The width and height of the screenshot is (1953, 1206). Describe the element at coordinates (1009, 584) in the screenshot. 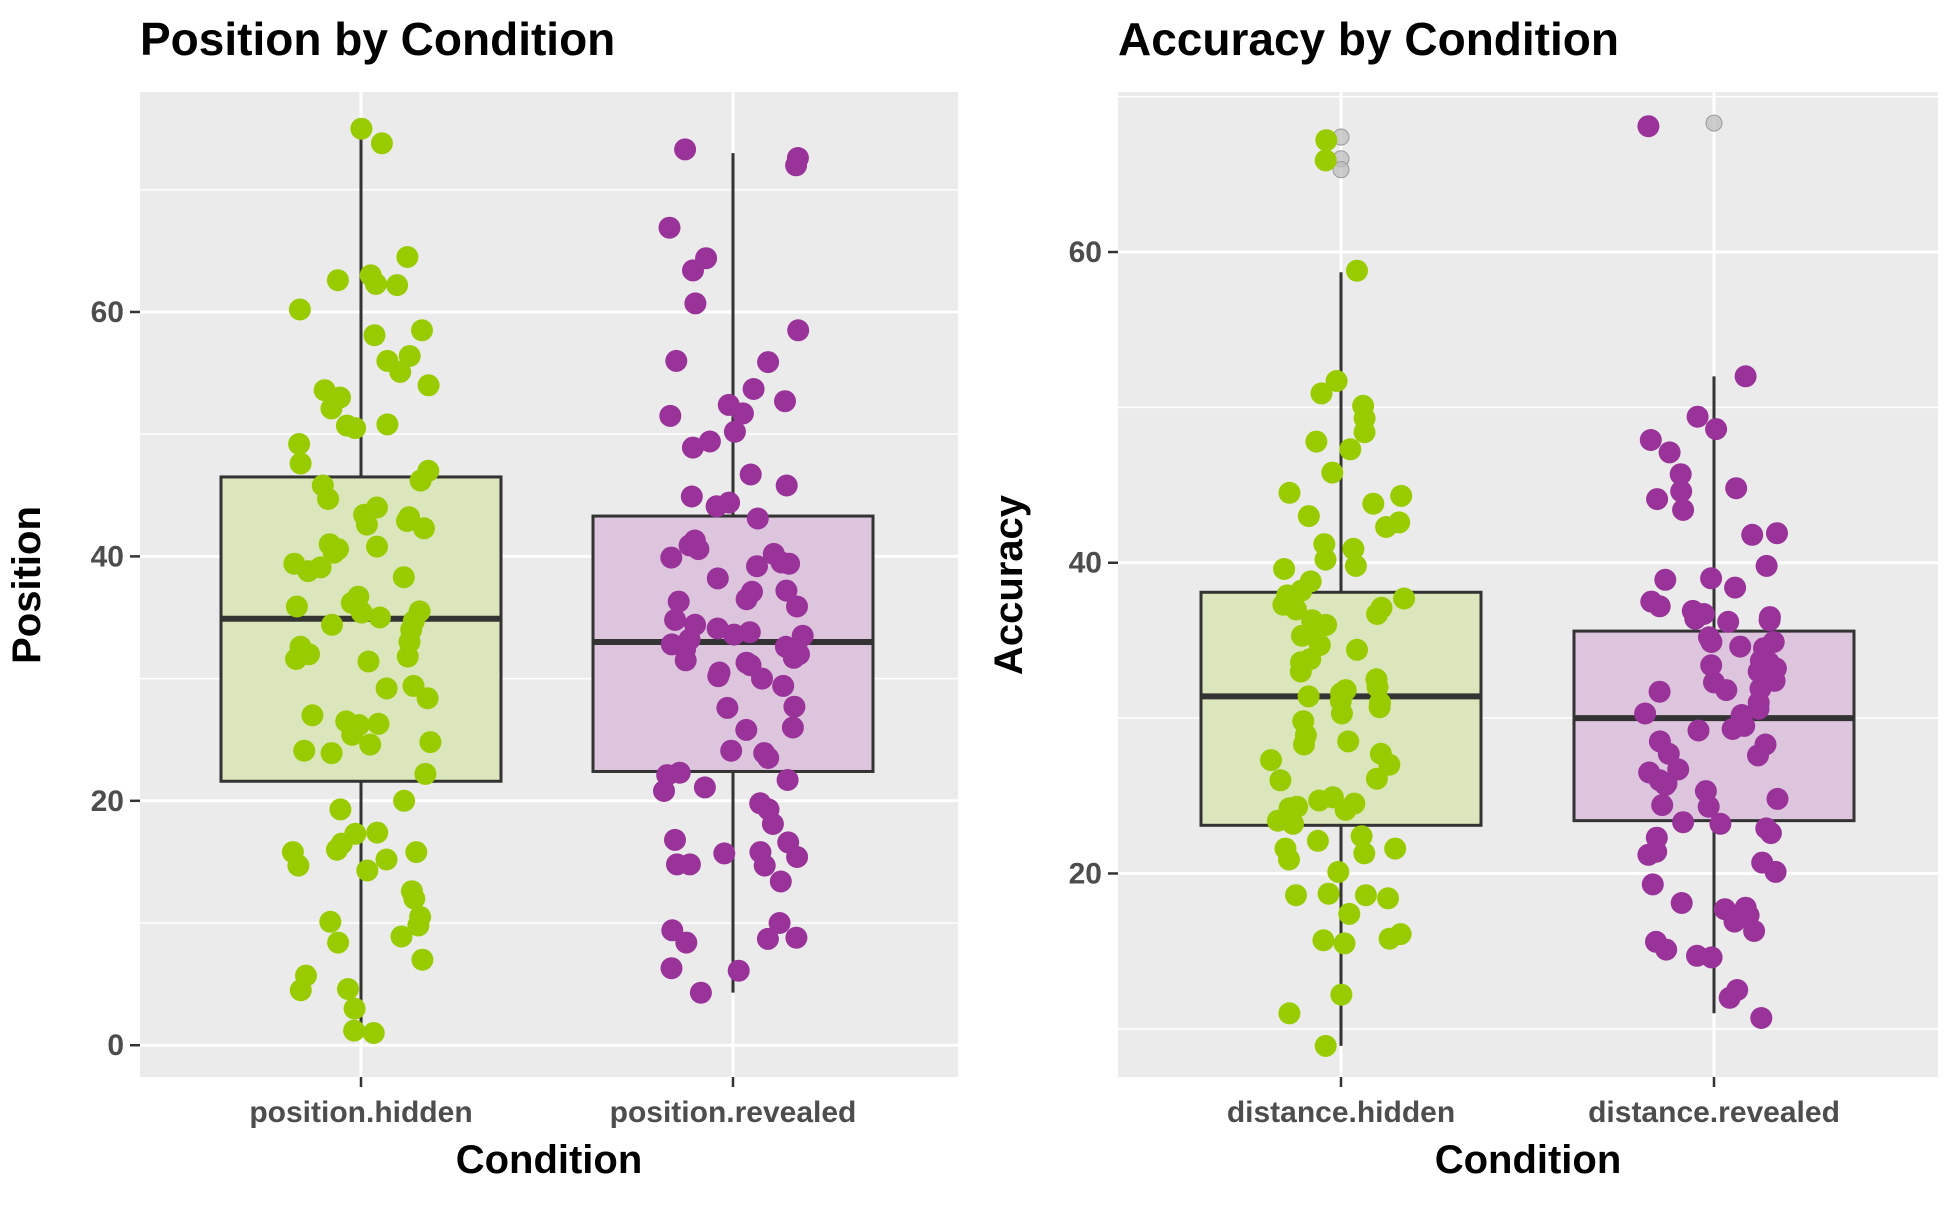

I see `y-axis-title: Accuracy` at that location.